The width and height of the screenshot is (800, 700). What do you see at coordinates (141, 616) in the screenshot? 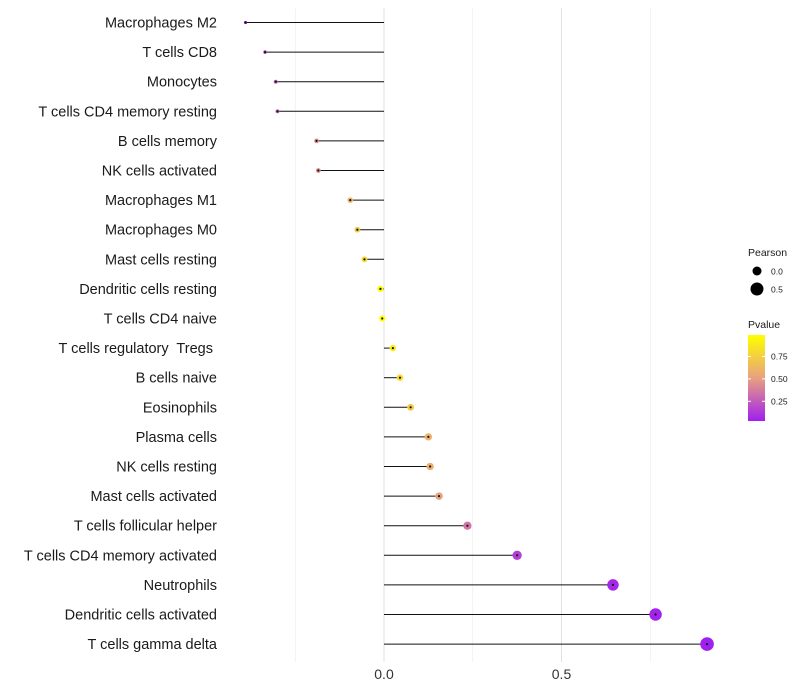
I see `category-label: Dendritic cells activated` at bounding box center [141, 616].